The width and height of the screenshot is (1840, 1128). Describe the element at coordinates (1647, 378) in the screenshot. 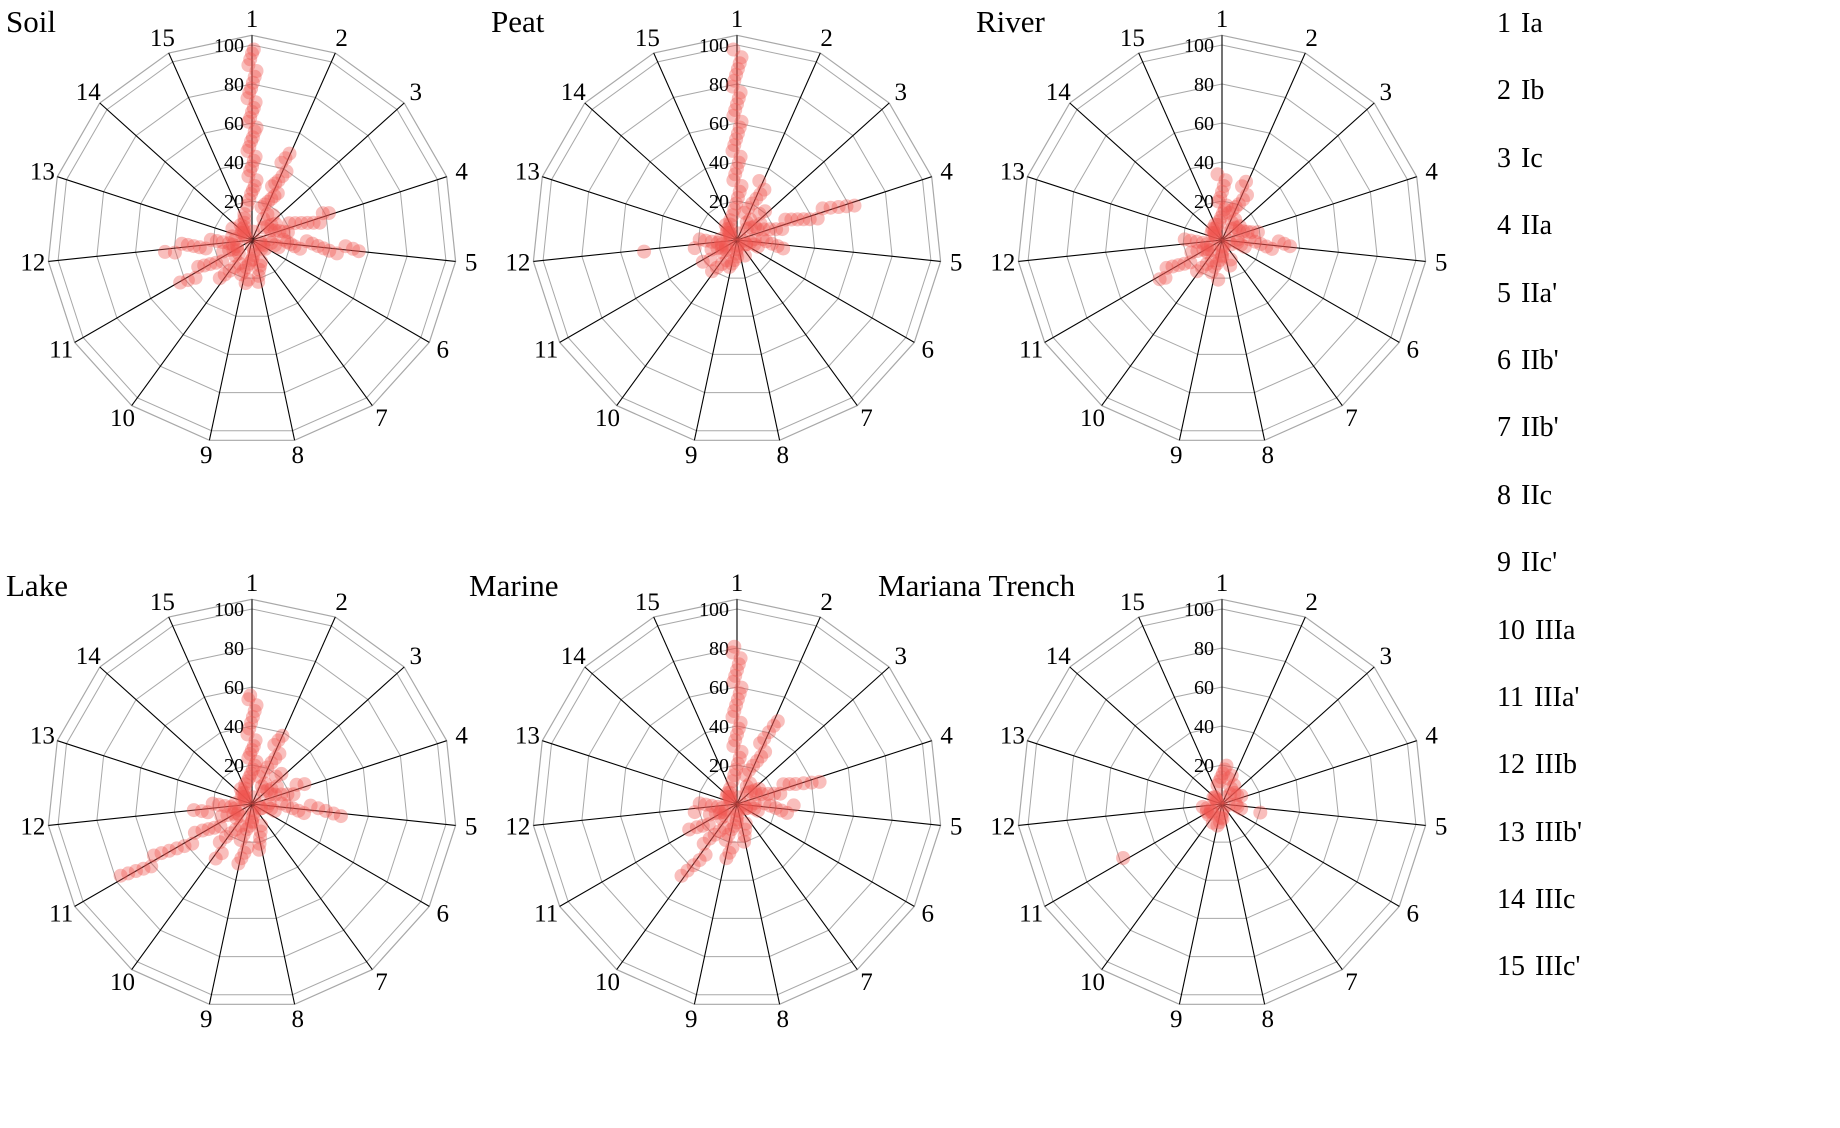

I see `legend-item: 6 IIb'` at that location.